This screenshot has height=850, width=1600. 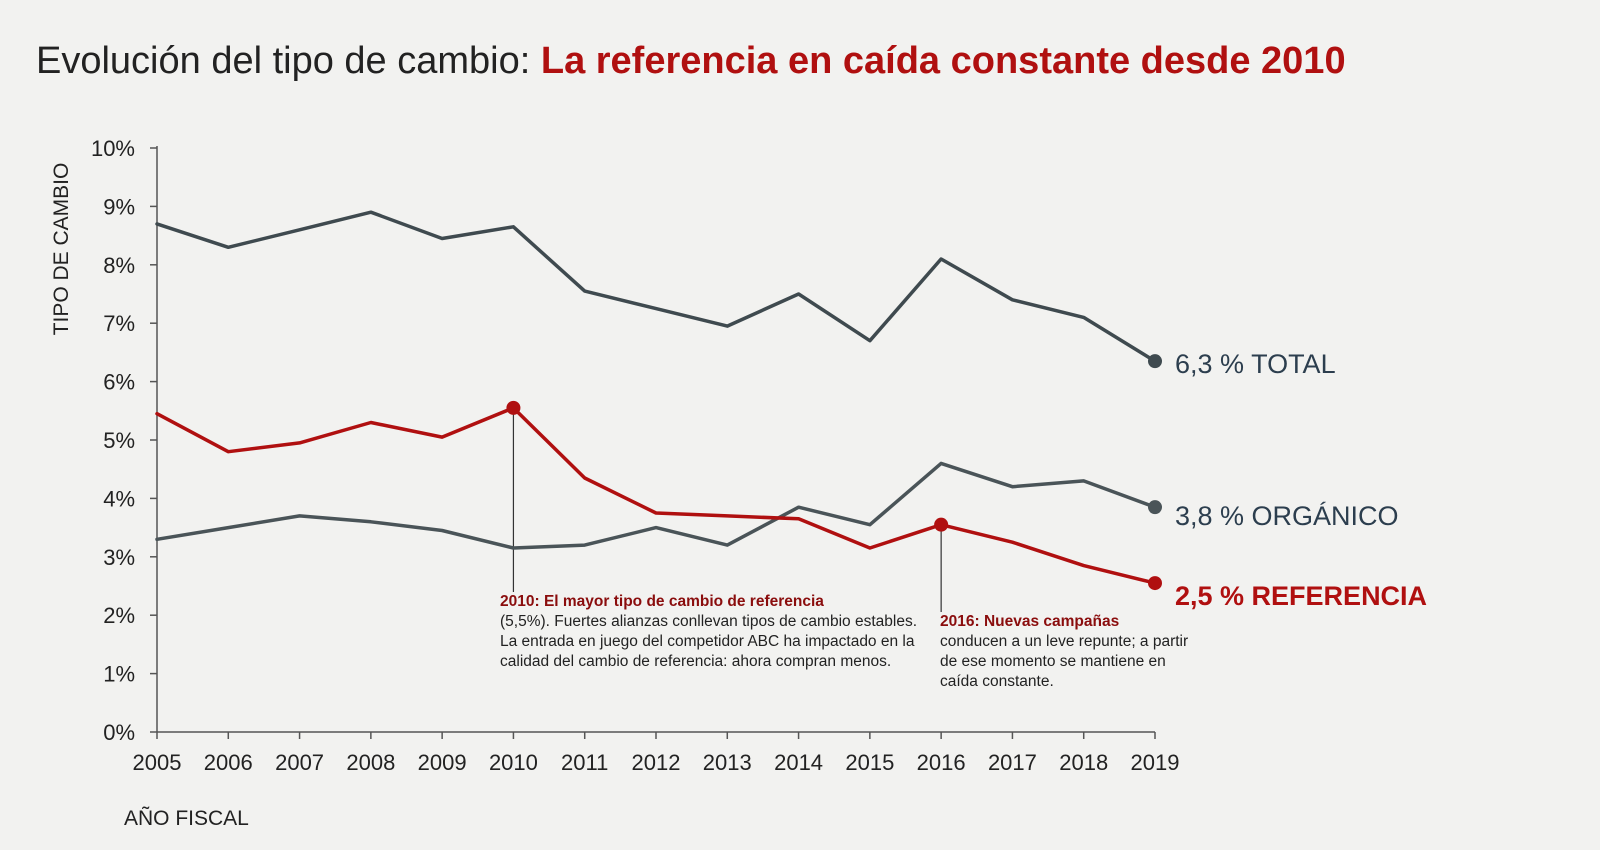 What do you see at coordinates (941, 762) in the screenshot?
I see `x-tick-label: 2016` at bounding box center [941, 762].